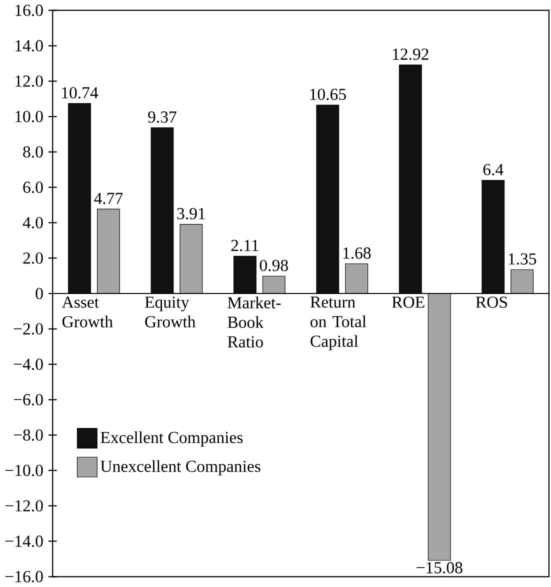 Image resolution: width=551 pixels, height=587 pixels. Describe the element at coordinates (28, 364) in the screenshot. I see `y-tick-label: −4.0` at that location.